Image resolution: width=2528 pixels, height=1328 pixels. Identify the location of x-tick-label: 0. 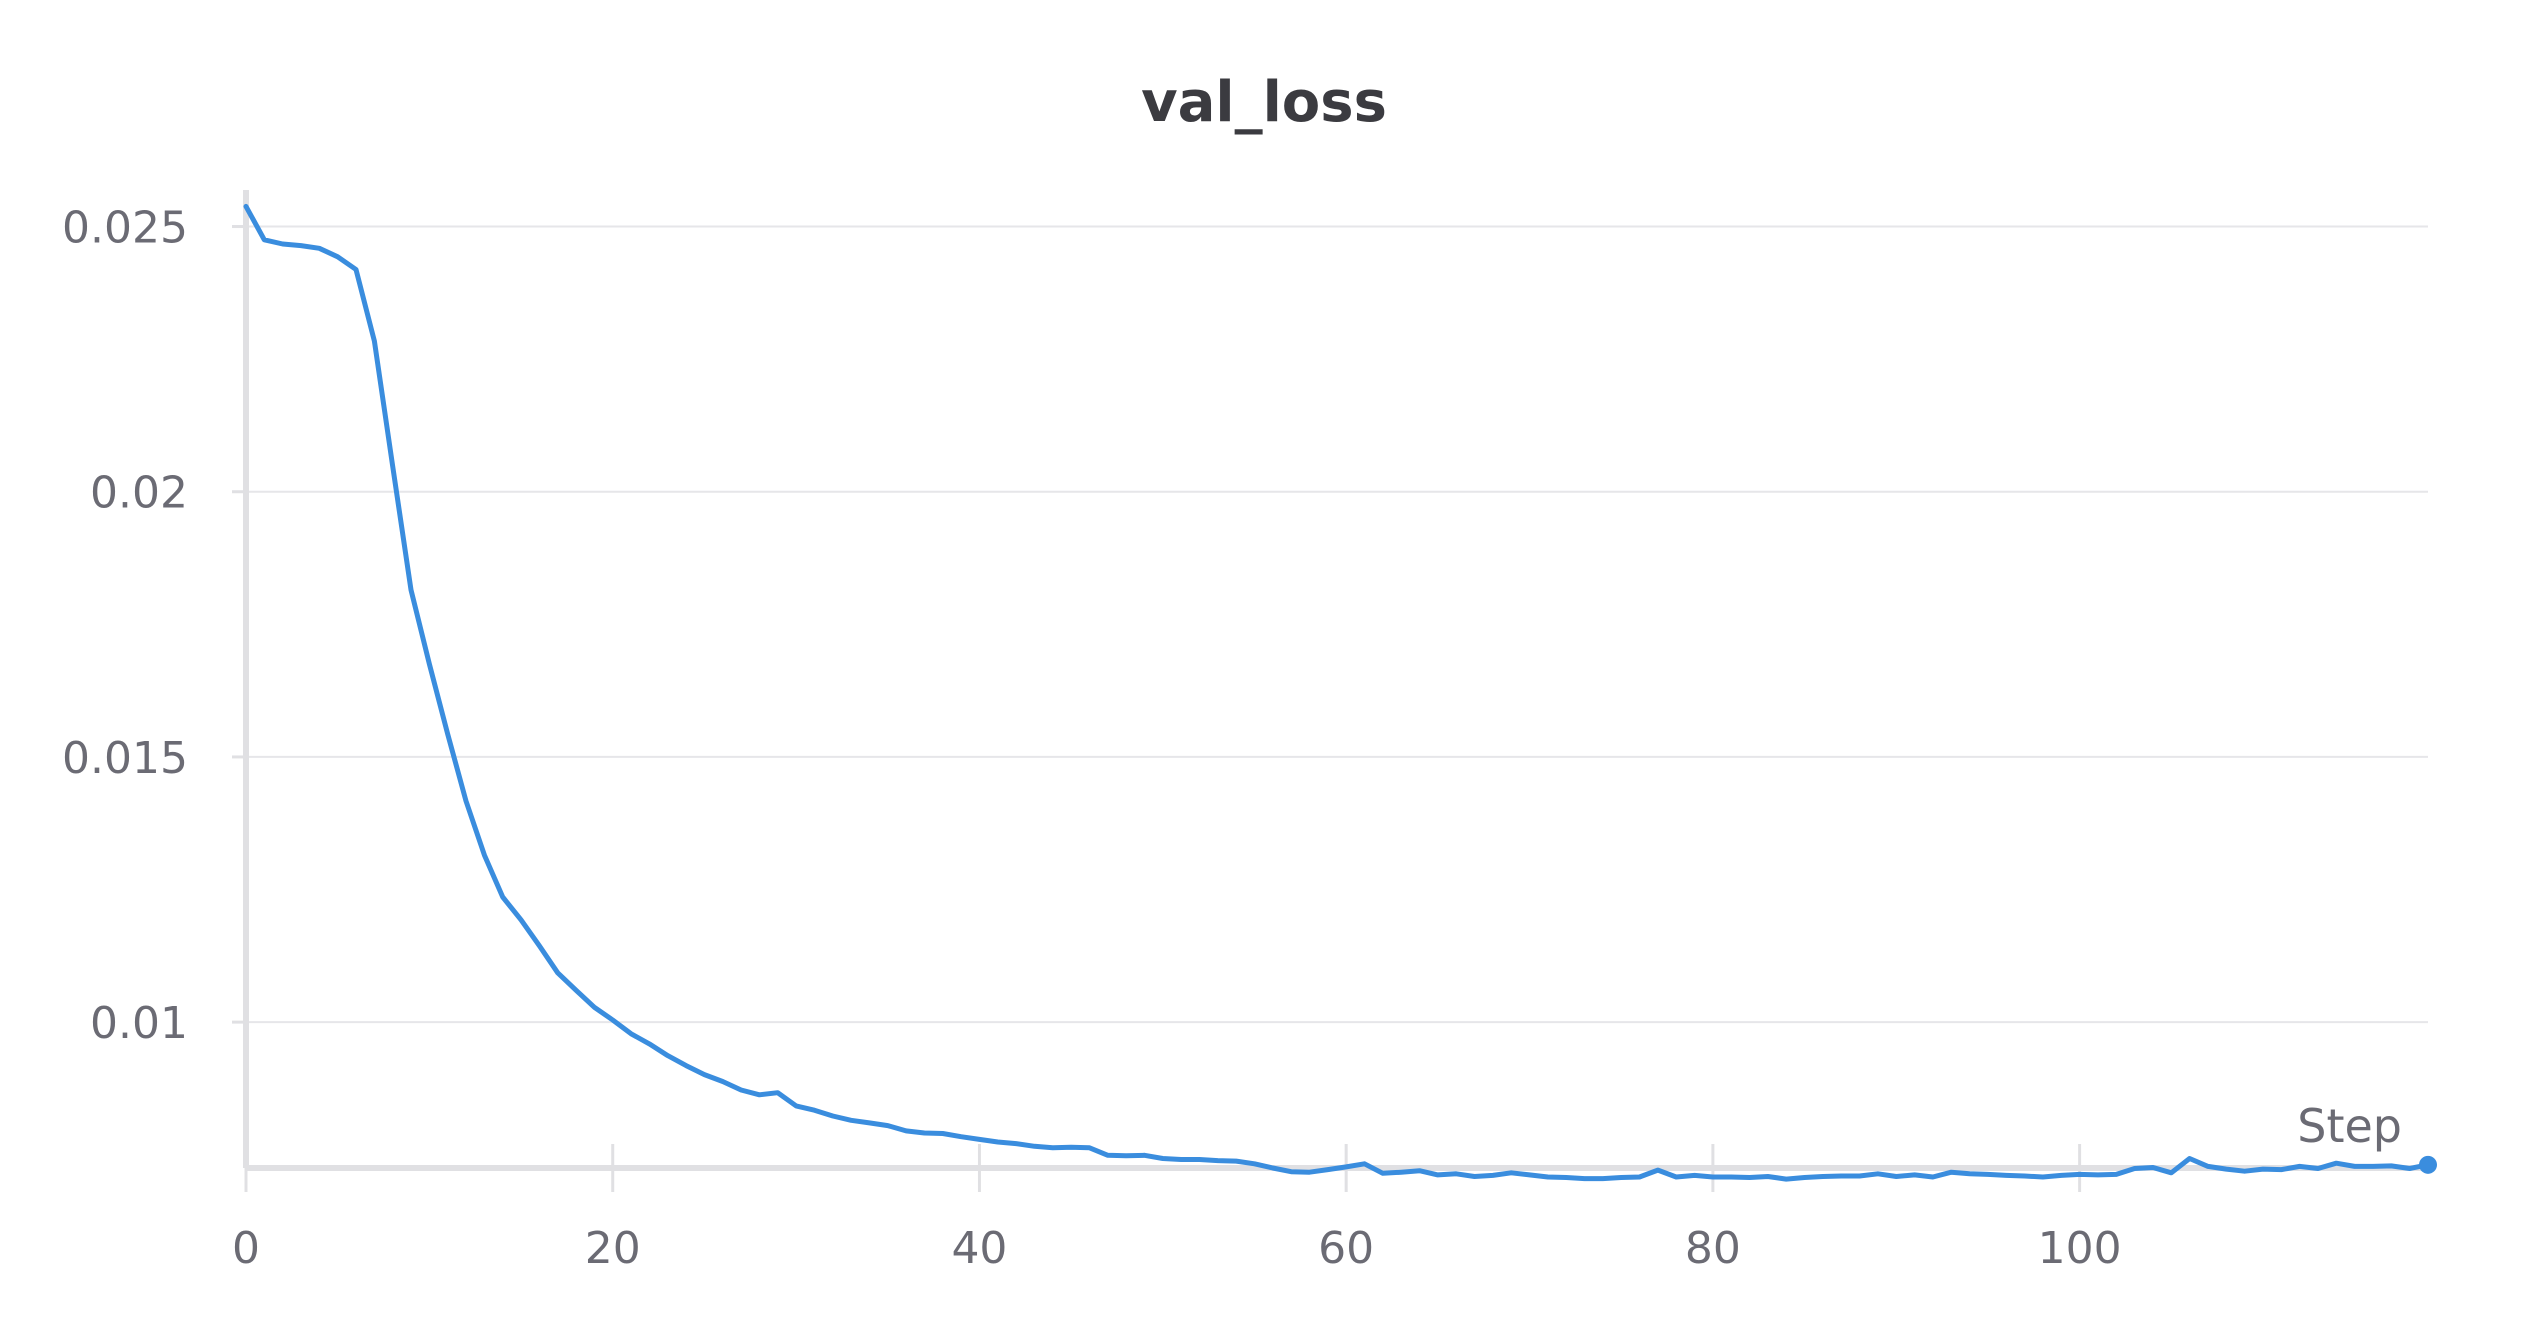
(246, 1248).